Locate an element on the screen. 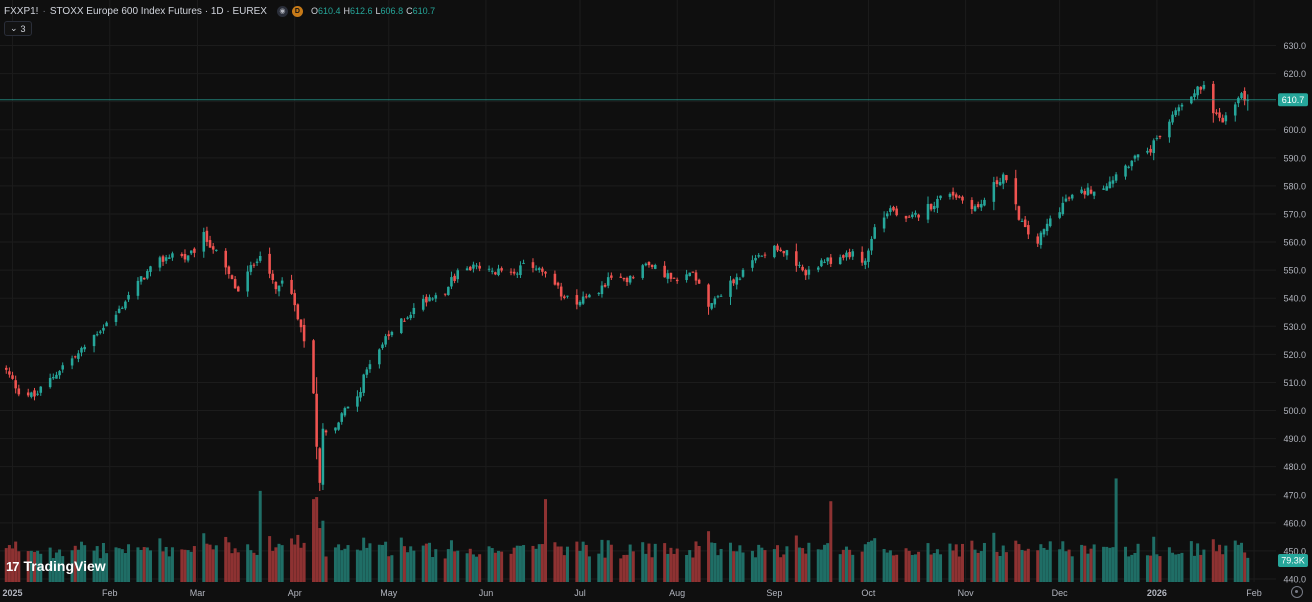 The height and width of the screenshot is (602, 1312). symbol-label: FXXP1! is located at coordinates (21, 11).